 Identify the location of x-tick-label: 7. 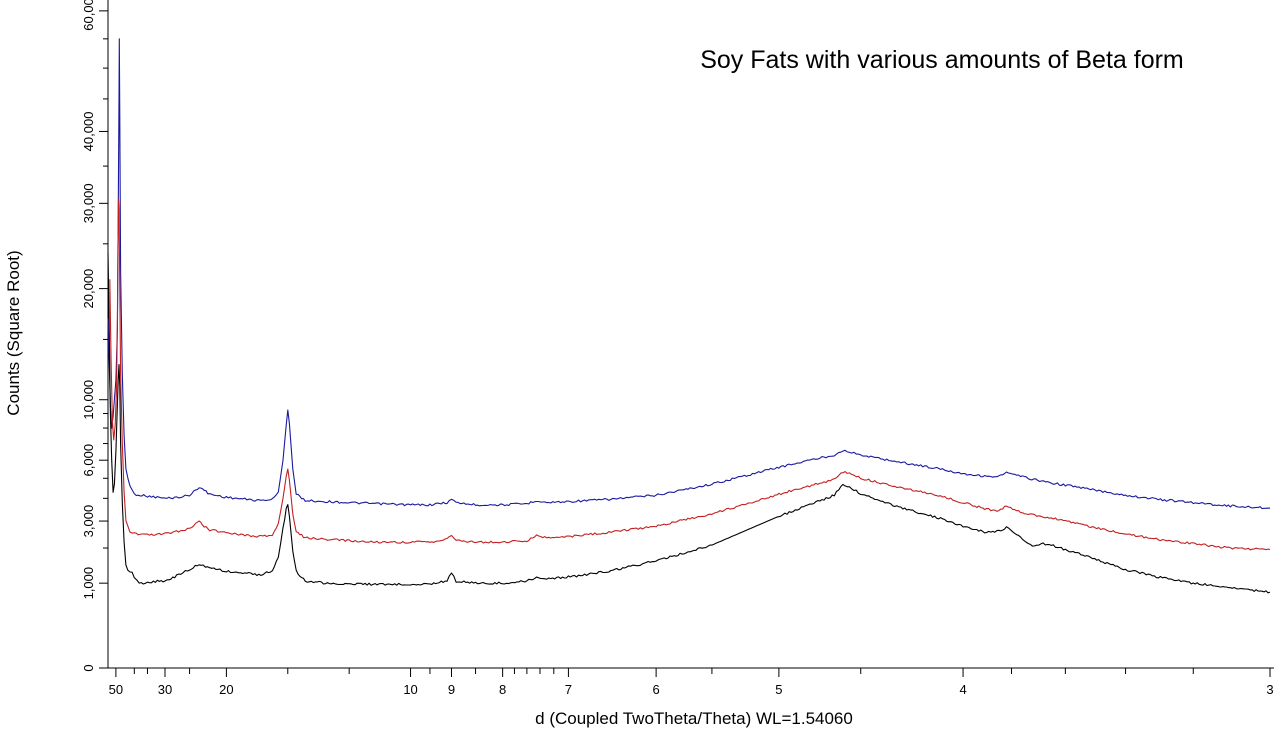
(568, 689).